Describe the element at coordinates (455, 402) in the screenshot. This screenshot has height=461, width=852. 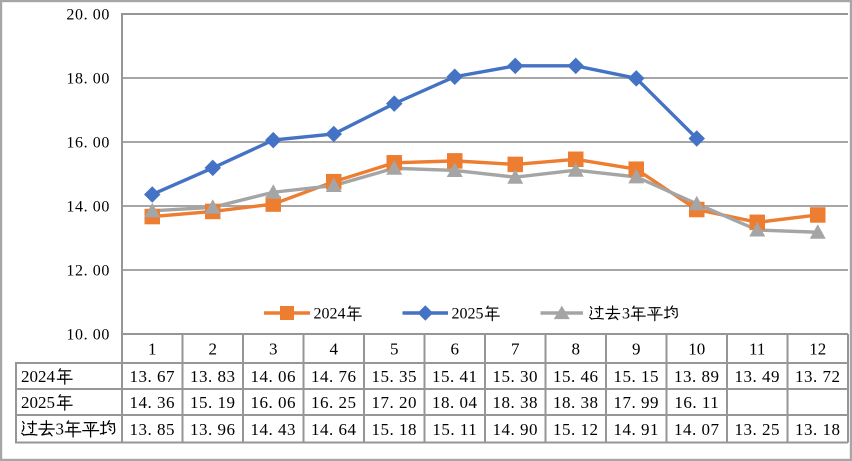
I see `svg-text: 18. 04` at that location.